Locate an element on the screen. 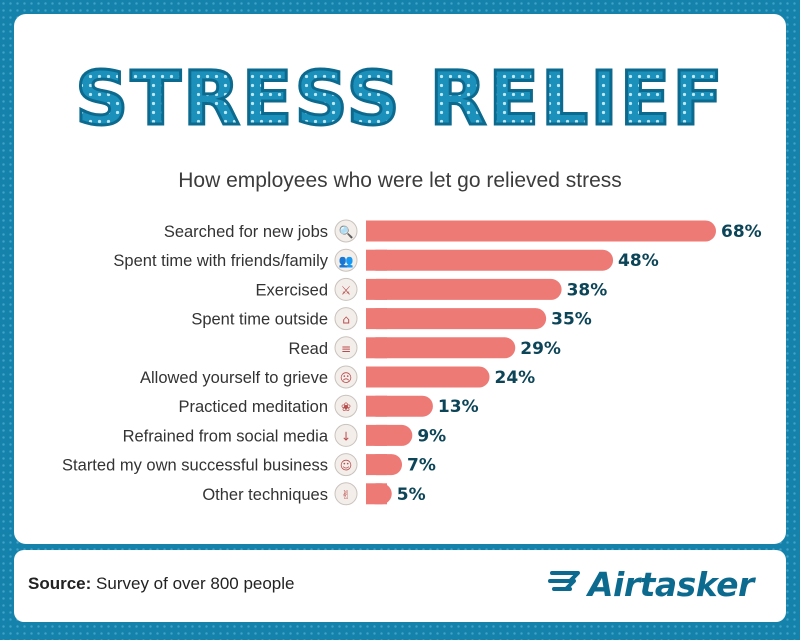 The width and height of the screenshot is (800, 640). dumbbell-icon is located at coordinates (346, 289).